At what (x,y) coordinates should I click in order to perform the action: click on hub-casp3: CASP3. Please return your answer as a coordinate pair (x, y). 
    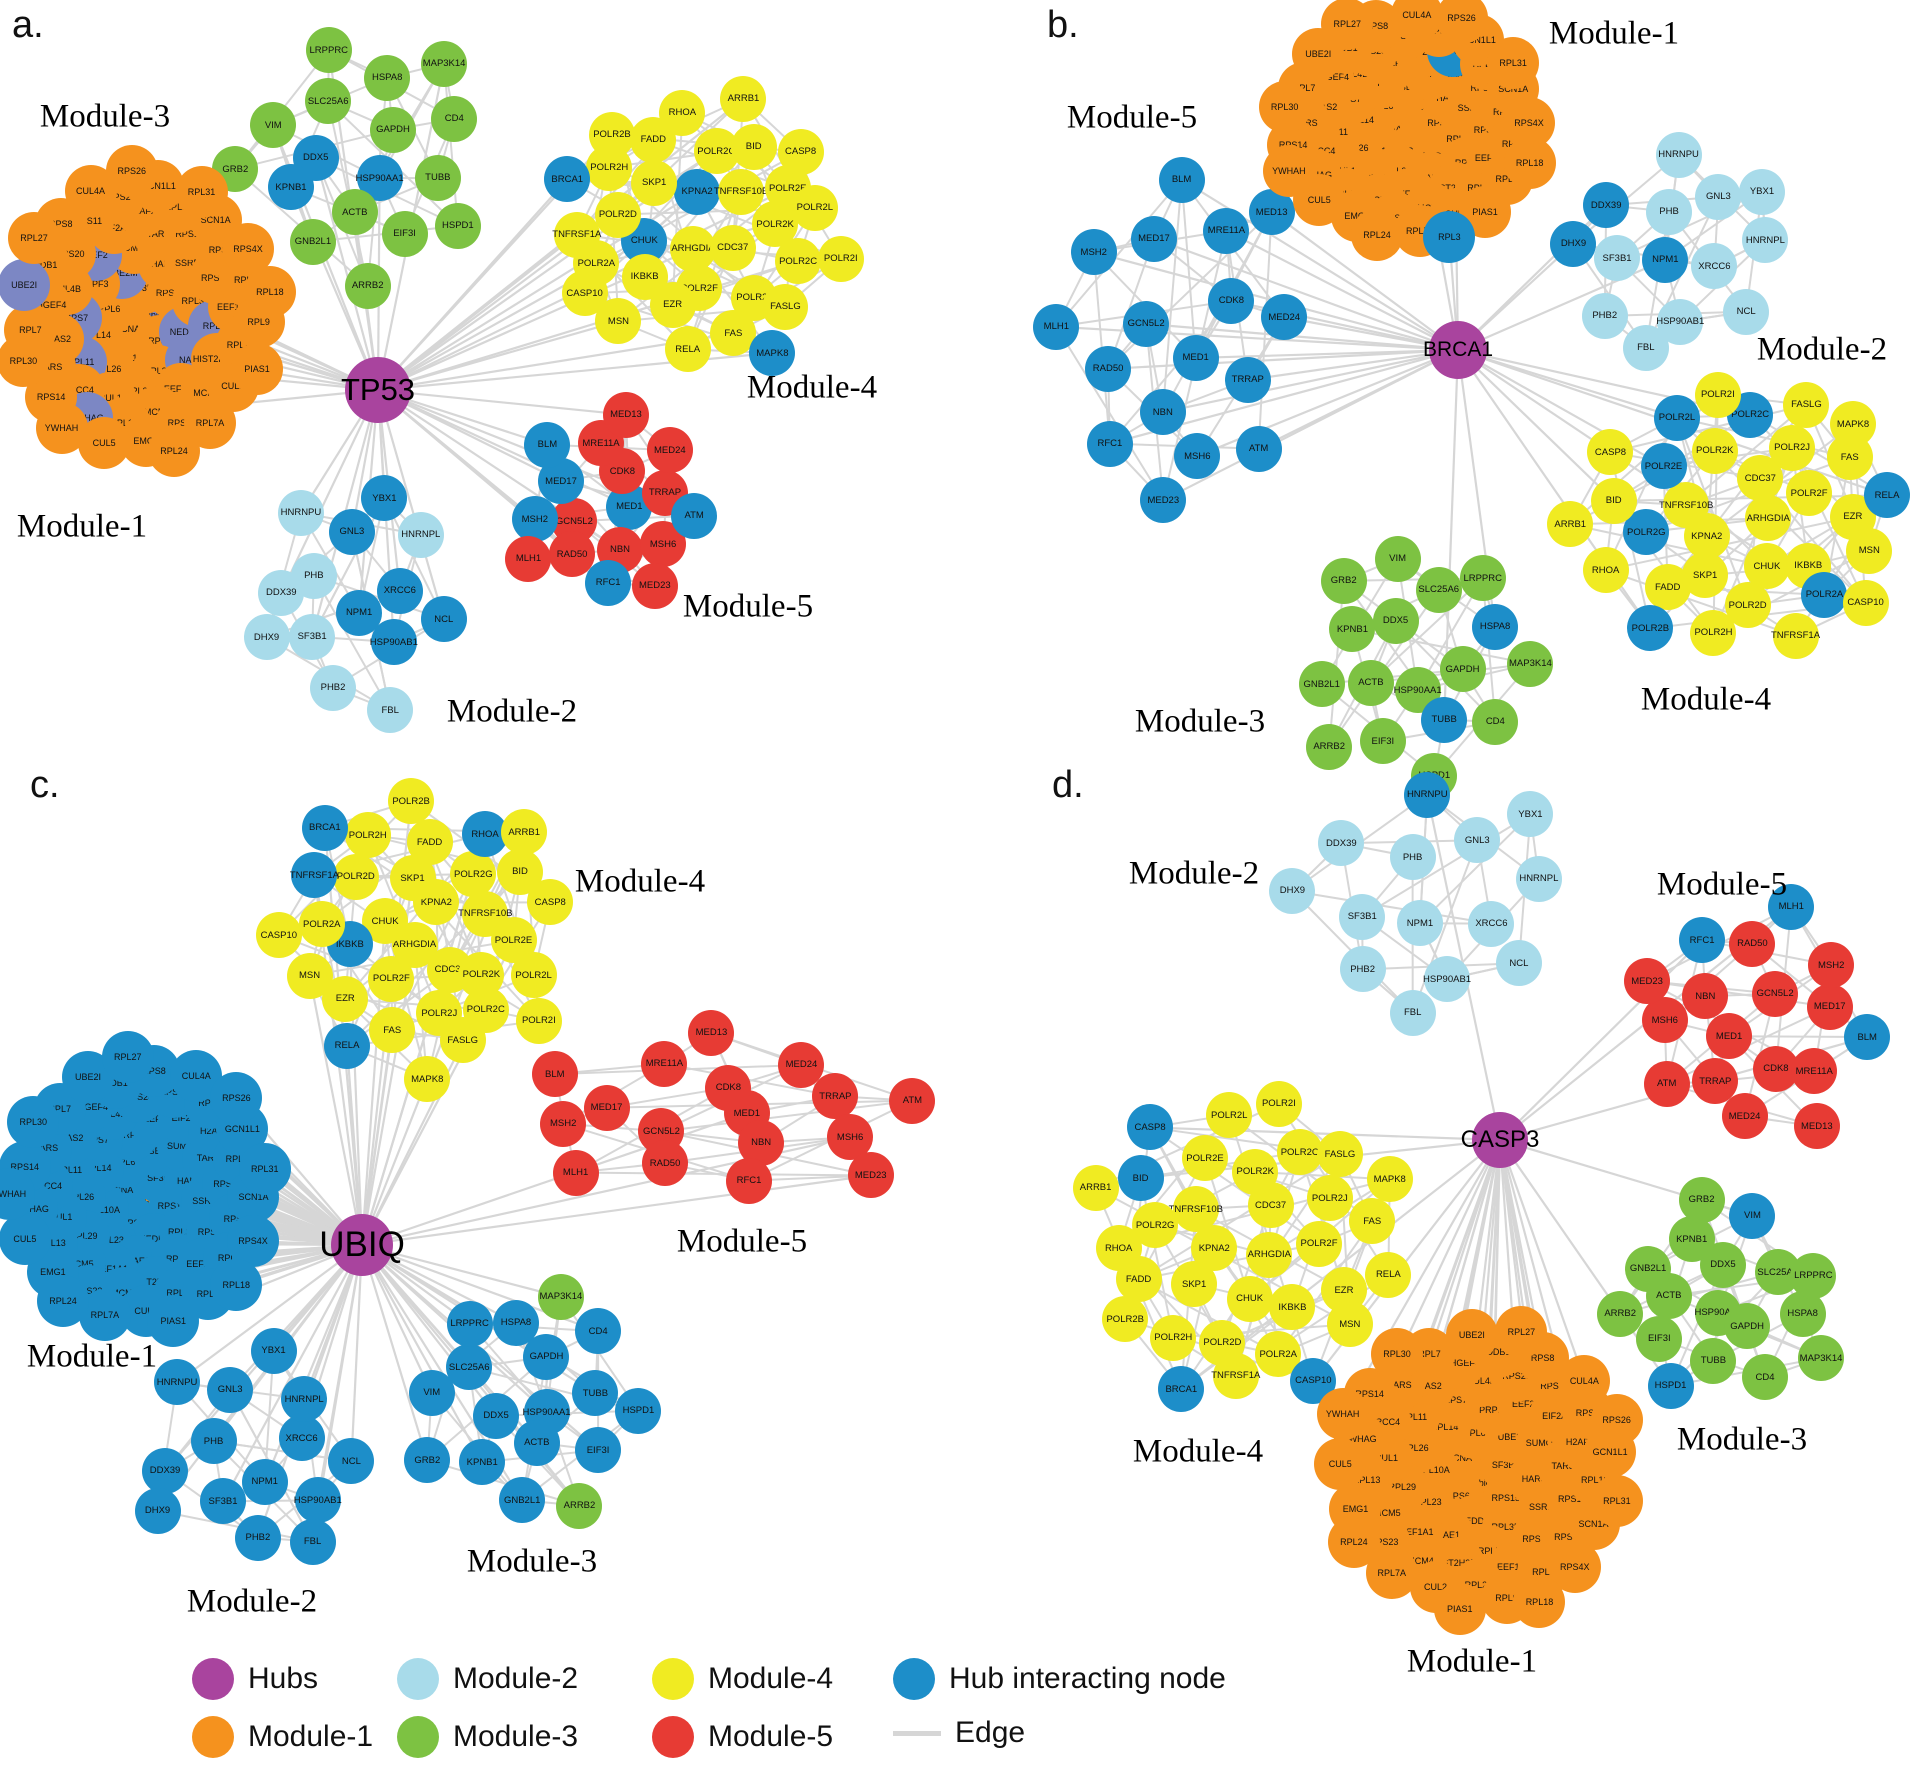
    Looking at the image, I should click on (1500, 1140).